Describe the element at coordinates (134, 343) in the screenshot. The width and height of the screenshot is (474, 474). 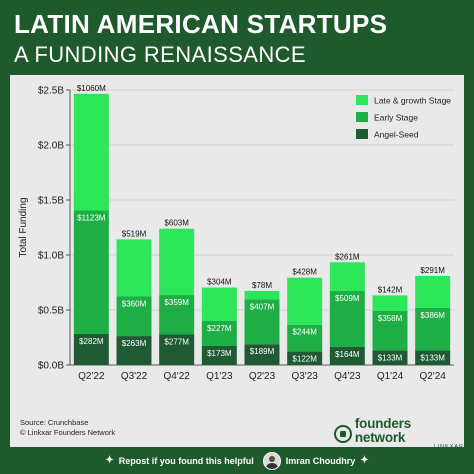
I see `data-label: $263M` at that location.